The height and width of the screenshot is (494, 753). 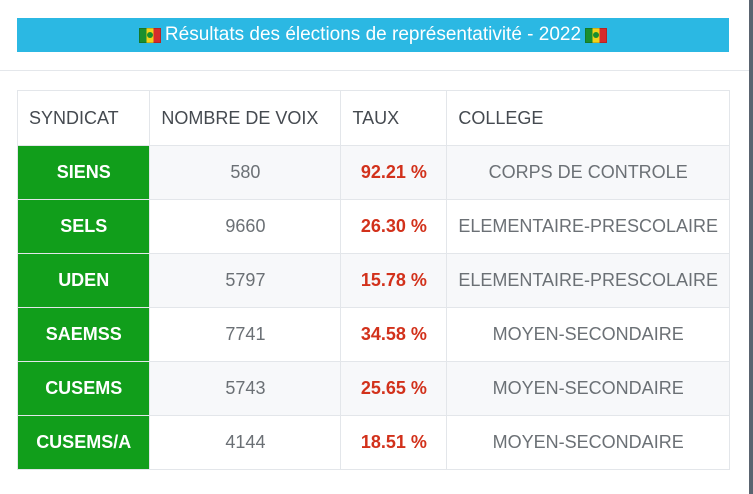 What do you see at coordinates (394, 442) in the screenshot?
I see `taux-cell: 18.51 %` at bounding box center [394, 442].